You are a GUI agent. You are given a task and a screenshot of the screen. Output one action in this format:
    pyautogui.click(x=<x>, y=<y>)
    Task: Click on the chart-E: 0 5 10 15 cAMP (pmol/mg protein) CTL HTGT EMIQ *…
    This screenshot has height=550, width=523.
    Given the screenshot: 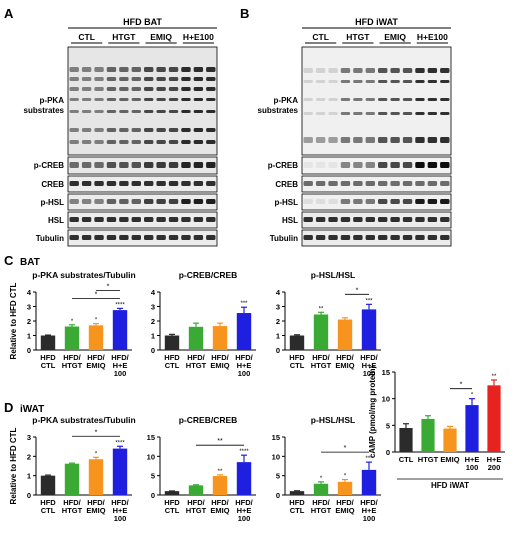 What is the action you would take?
    pyautogui.click(x=436, y=428)
    